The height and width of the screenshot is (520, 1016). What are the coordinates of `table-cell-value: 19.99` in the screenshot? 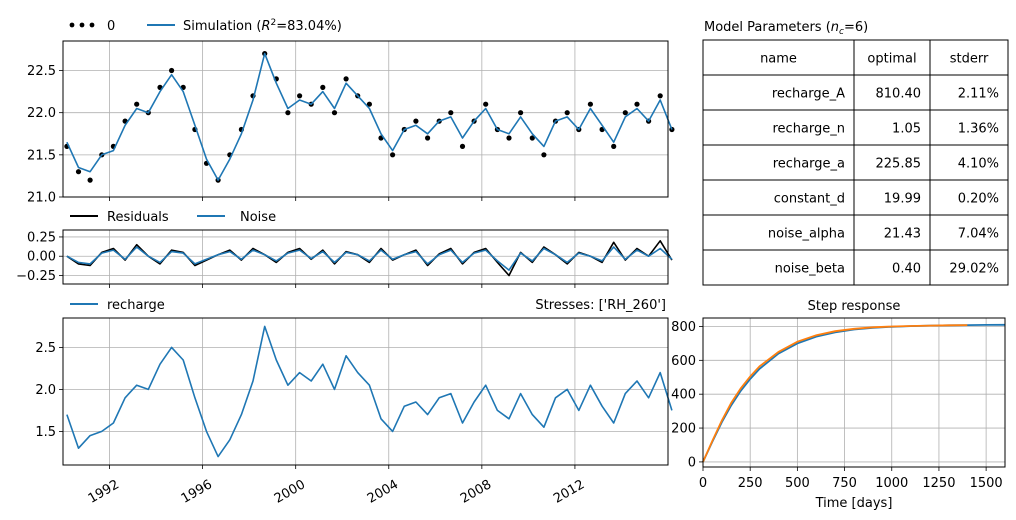 It's located at (902, 199).